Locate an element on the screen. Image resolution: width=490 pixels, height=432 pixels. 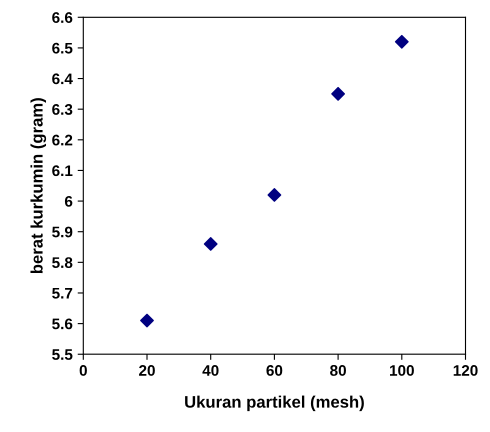
y-tick-label: 5.7 is located at coordinates (62, 293).